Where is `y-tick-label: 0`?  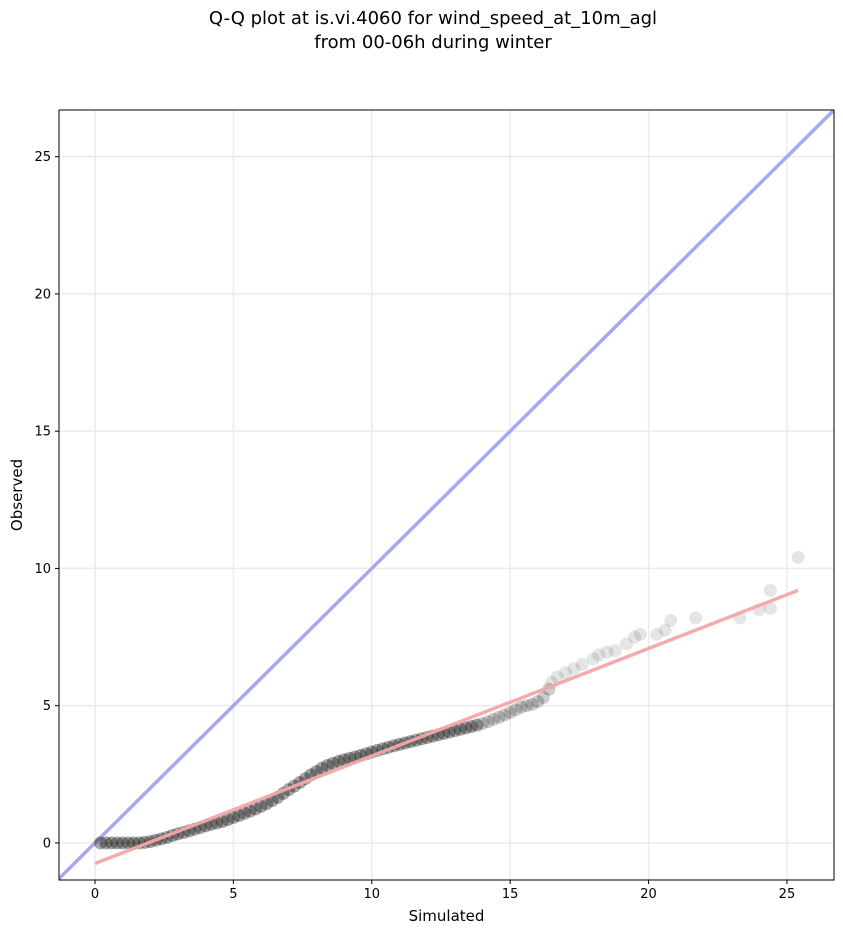 y-tick-label: 0 is located at coordinates (47, 843).